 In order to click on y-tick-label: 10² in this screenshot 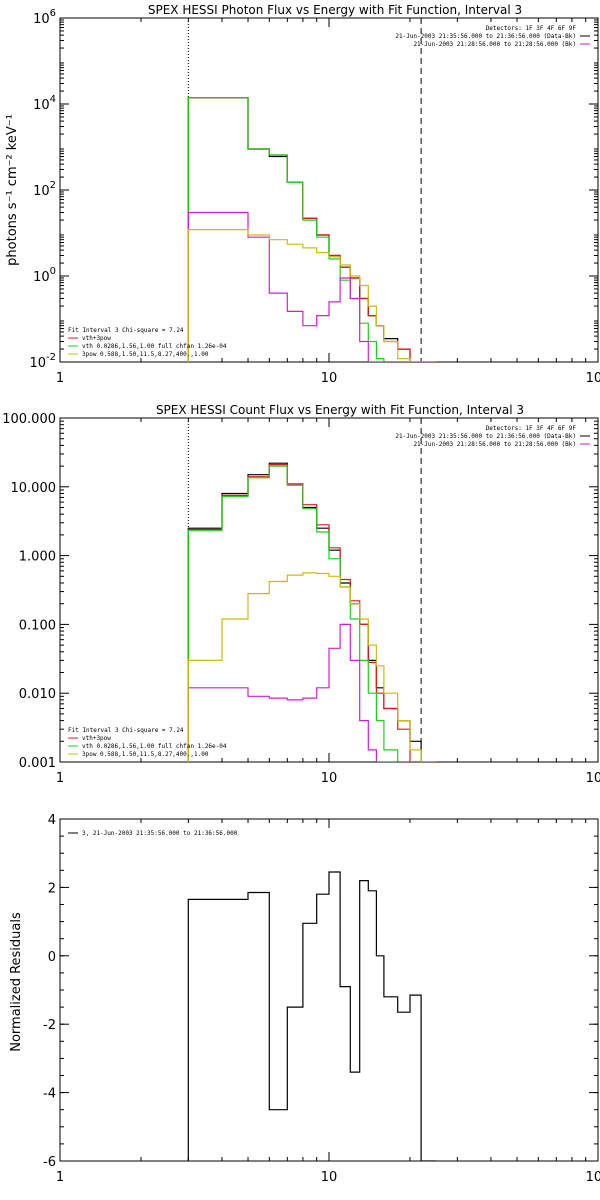, I will do `click(44, 189)`.